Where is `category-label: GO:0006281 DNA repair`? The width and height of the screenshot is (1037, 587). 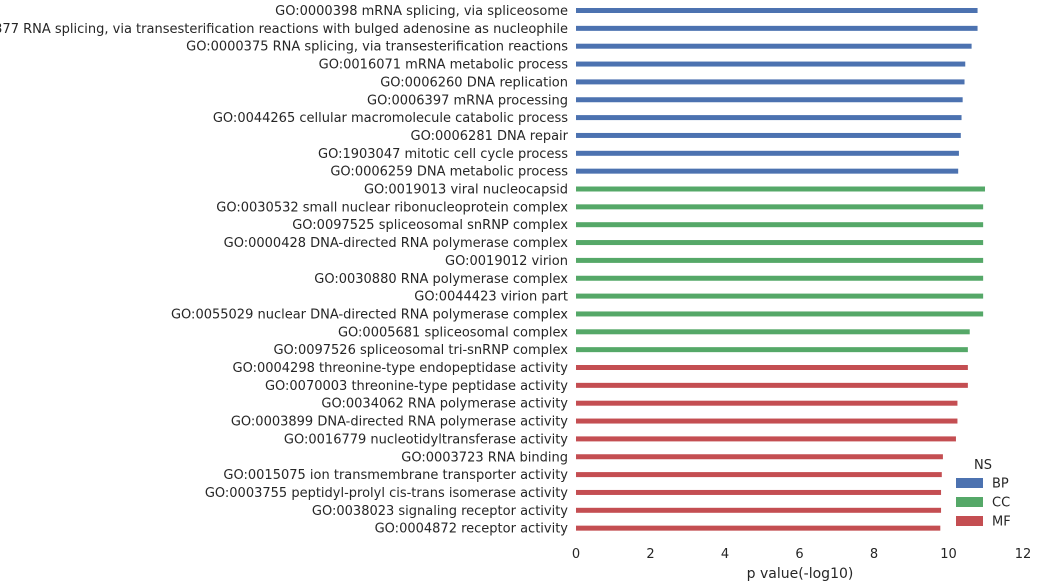
category-label: GO:0006281 DNA repair is located at coordinates (490, 136).